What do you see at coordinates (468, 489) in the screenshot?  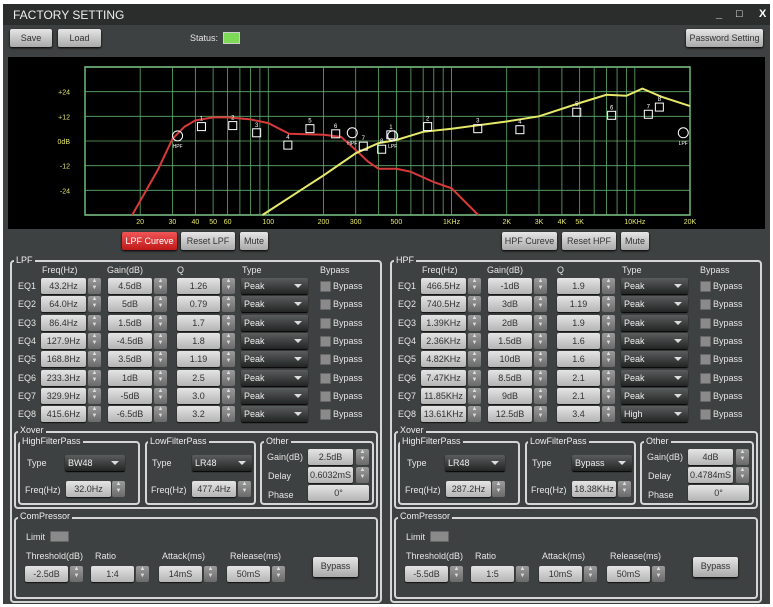 I see `hfp-freq-field: 287.2Hz` at bounding box center [468, 489].